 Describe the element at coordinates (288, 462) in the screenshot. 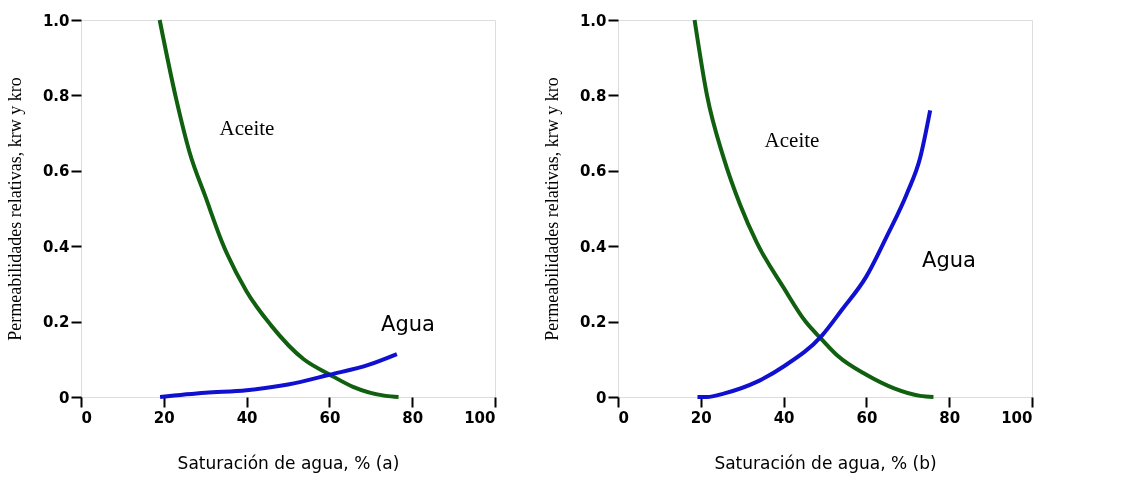

I see `x-axis-title: Saturación de agua, % (a)` at that location.